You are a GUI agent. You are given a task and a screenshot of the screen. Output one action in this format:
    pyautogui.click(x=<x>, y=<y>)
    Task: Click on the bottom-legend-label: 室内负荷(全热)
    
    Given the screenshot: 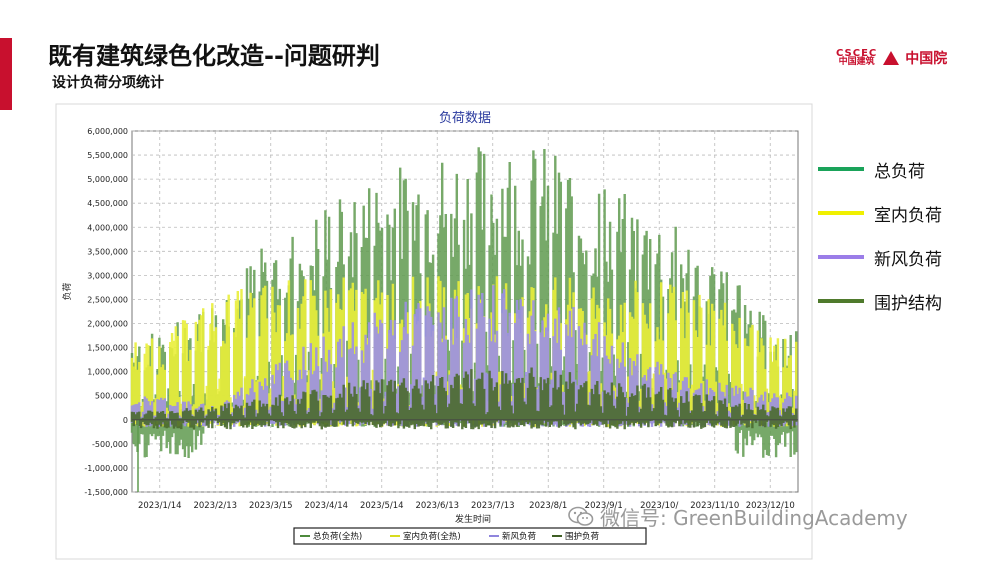 What is the action you would take?
    pyautogui.click(x=432, y=536)
    